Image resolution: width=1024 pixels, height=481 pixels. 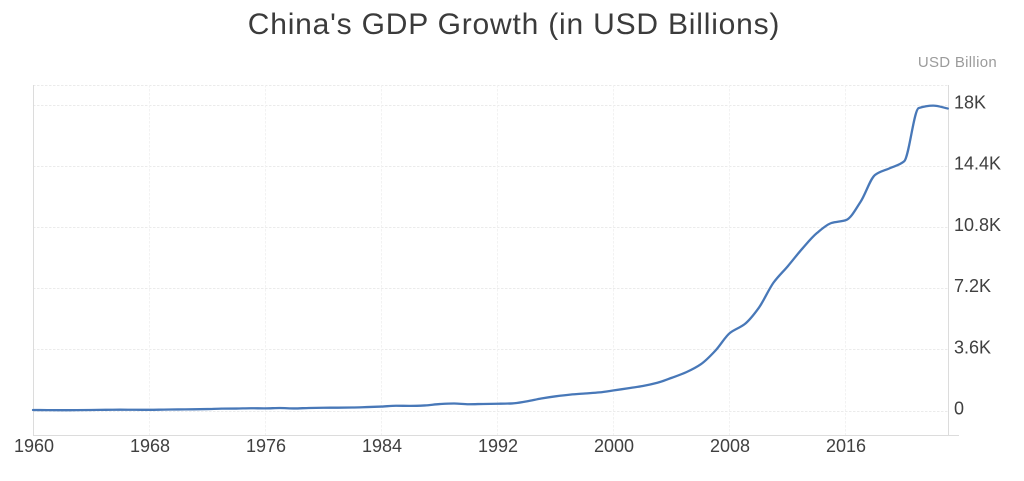 What do you see at coordinates (959, 409) in the screenshot?
I see `svg-text: 0` at bounding box center [959, 409].